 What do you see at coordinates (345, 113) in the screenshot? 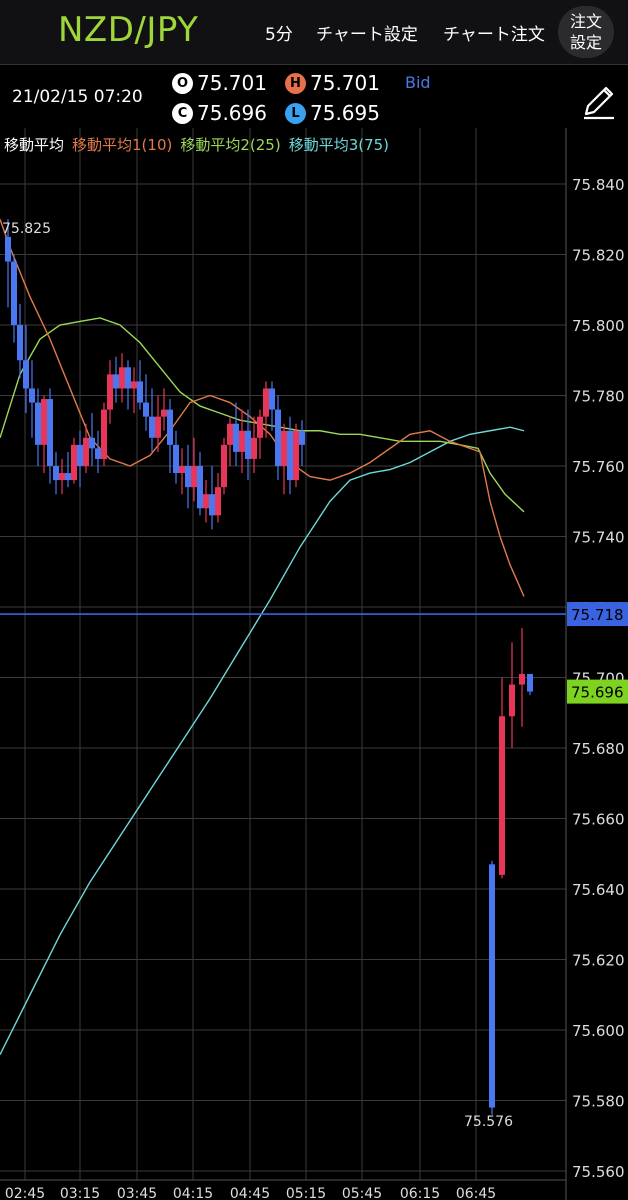
I see `low-price: 75.695` at bounding box center [345, 113].